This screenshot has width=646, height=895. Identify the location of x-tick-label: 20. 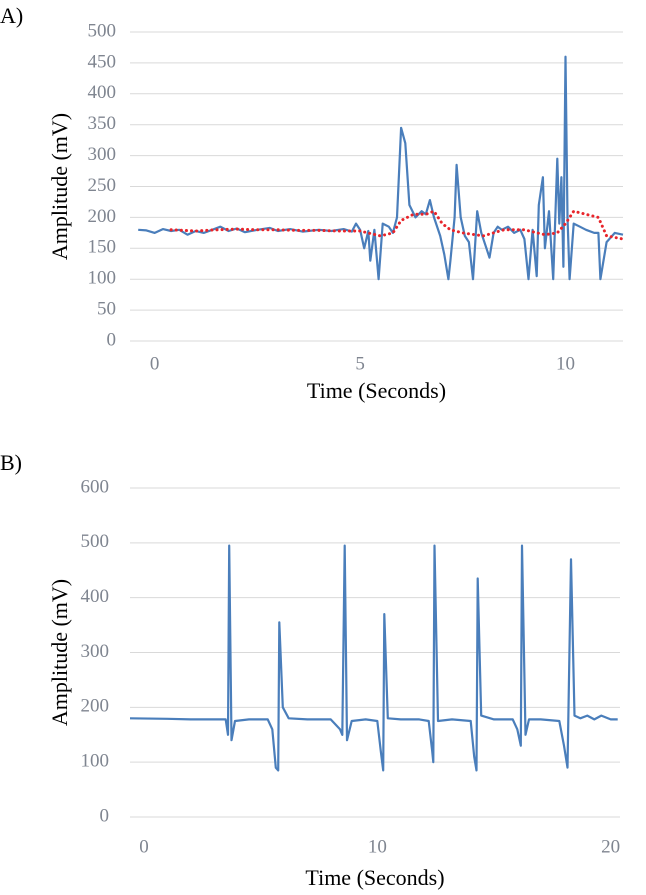
(610, 846).